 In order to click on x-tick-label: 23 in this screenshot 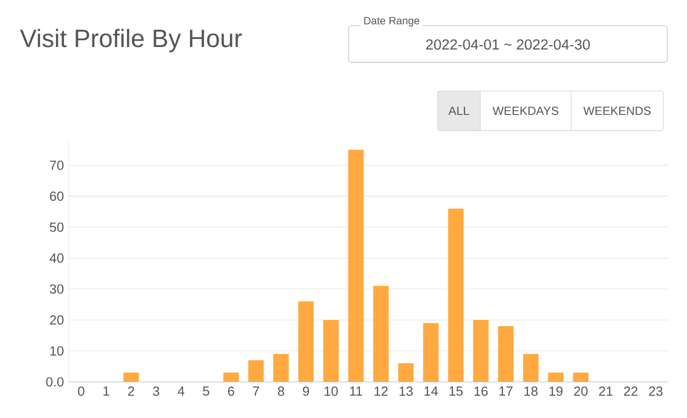, I will do `click(655, 391)`.